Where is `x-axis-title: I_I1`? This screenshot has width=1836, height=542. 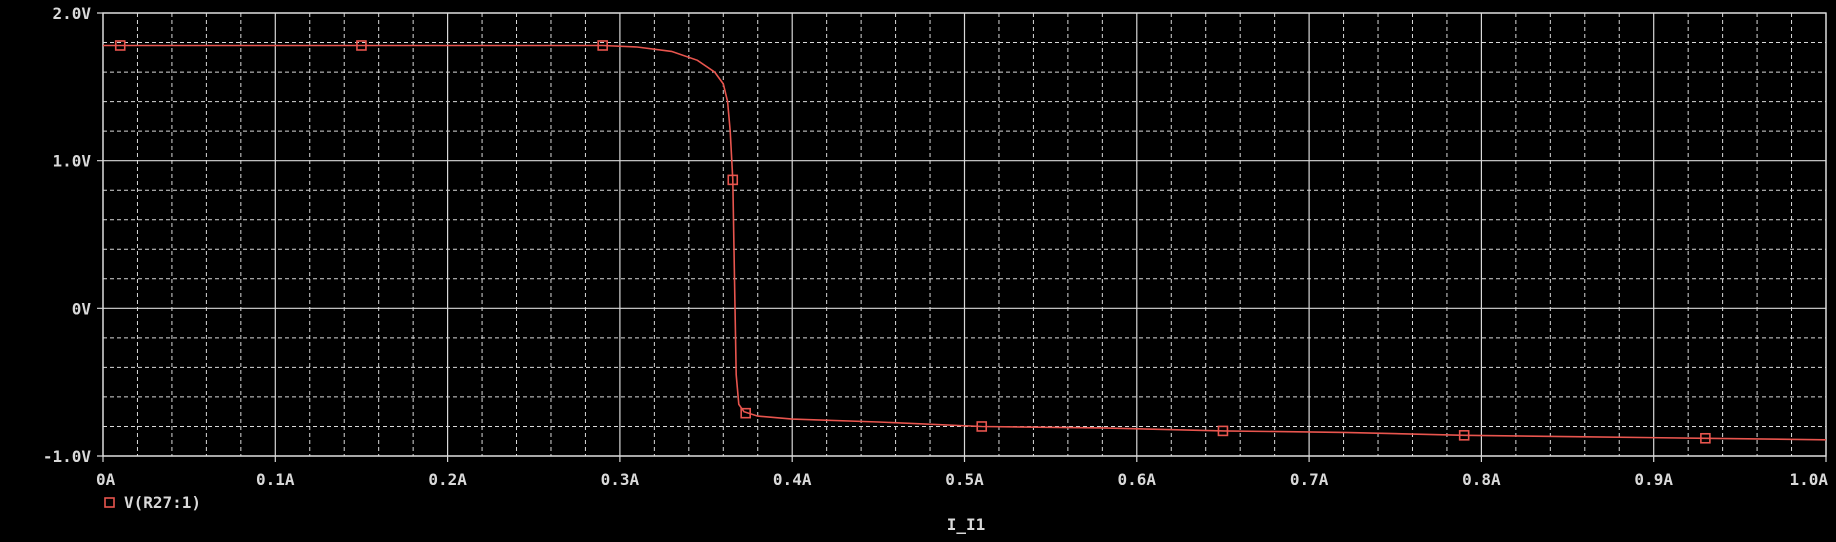 x-axis-title: I_I1 is located at coordinates (966, 524).